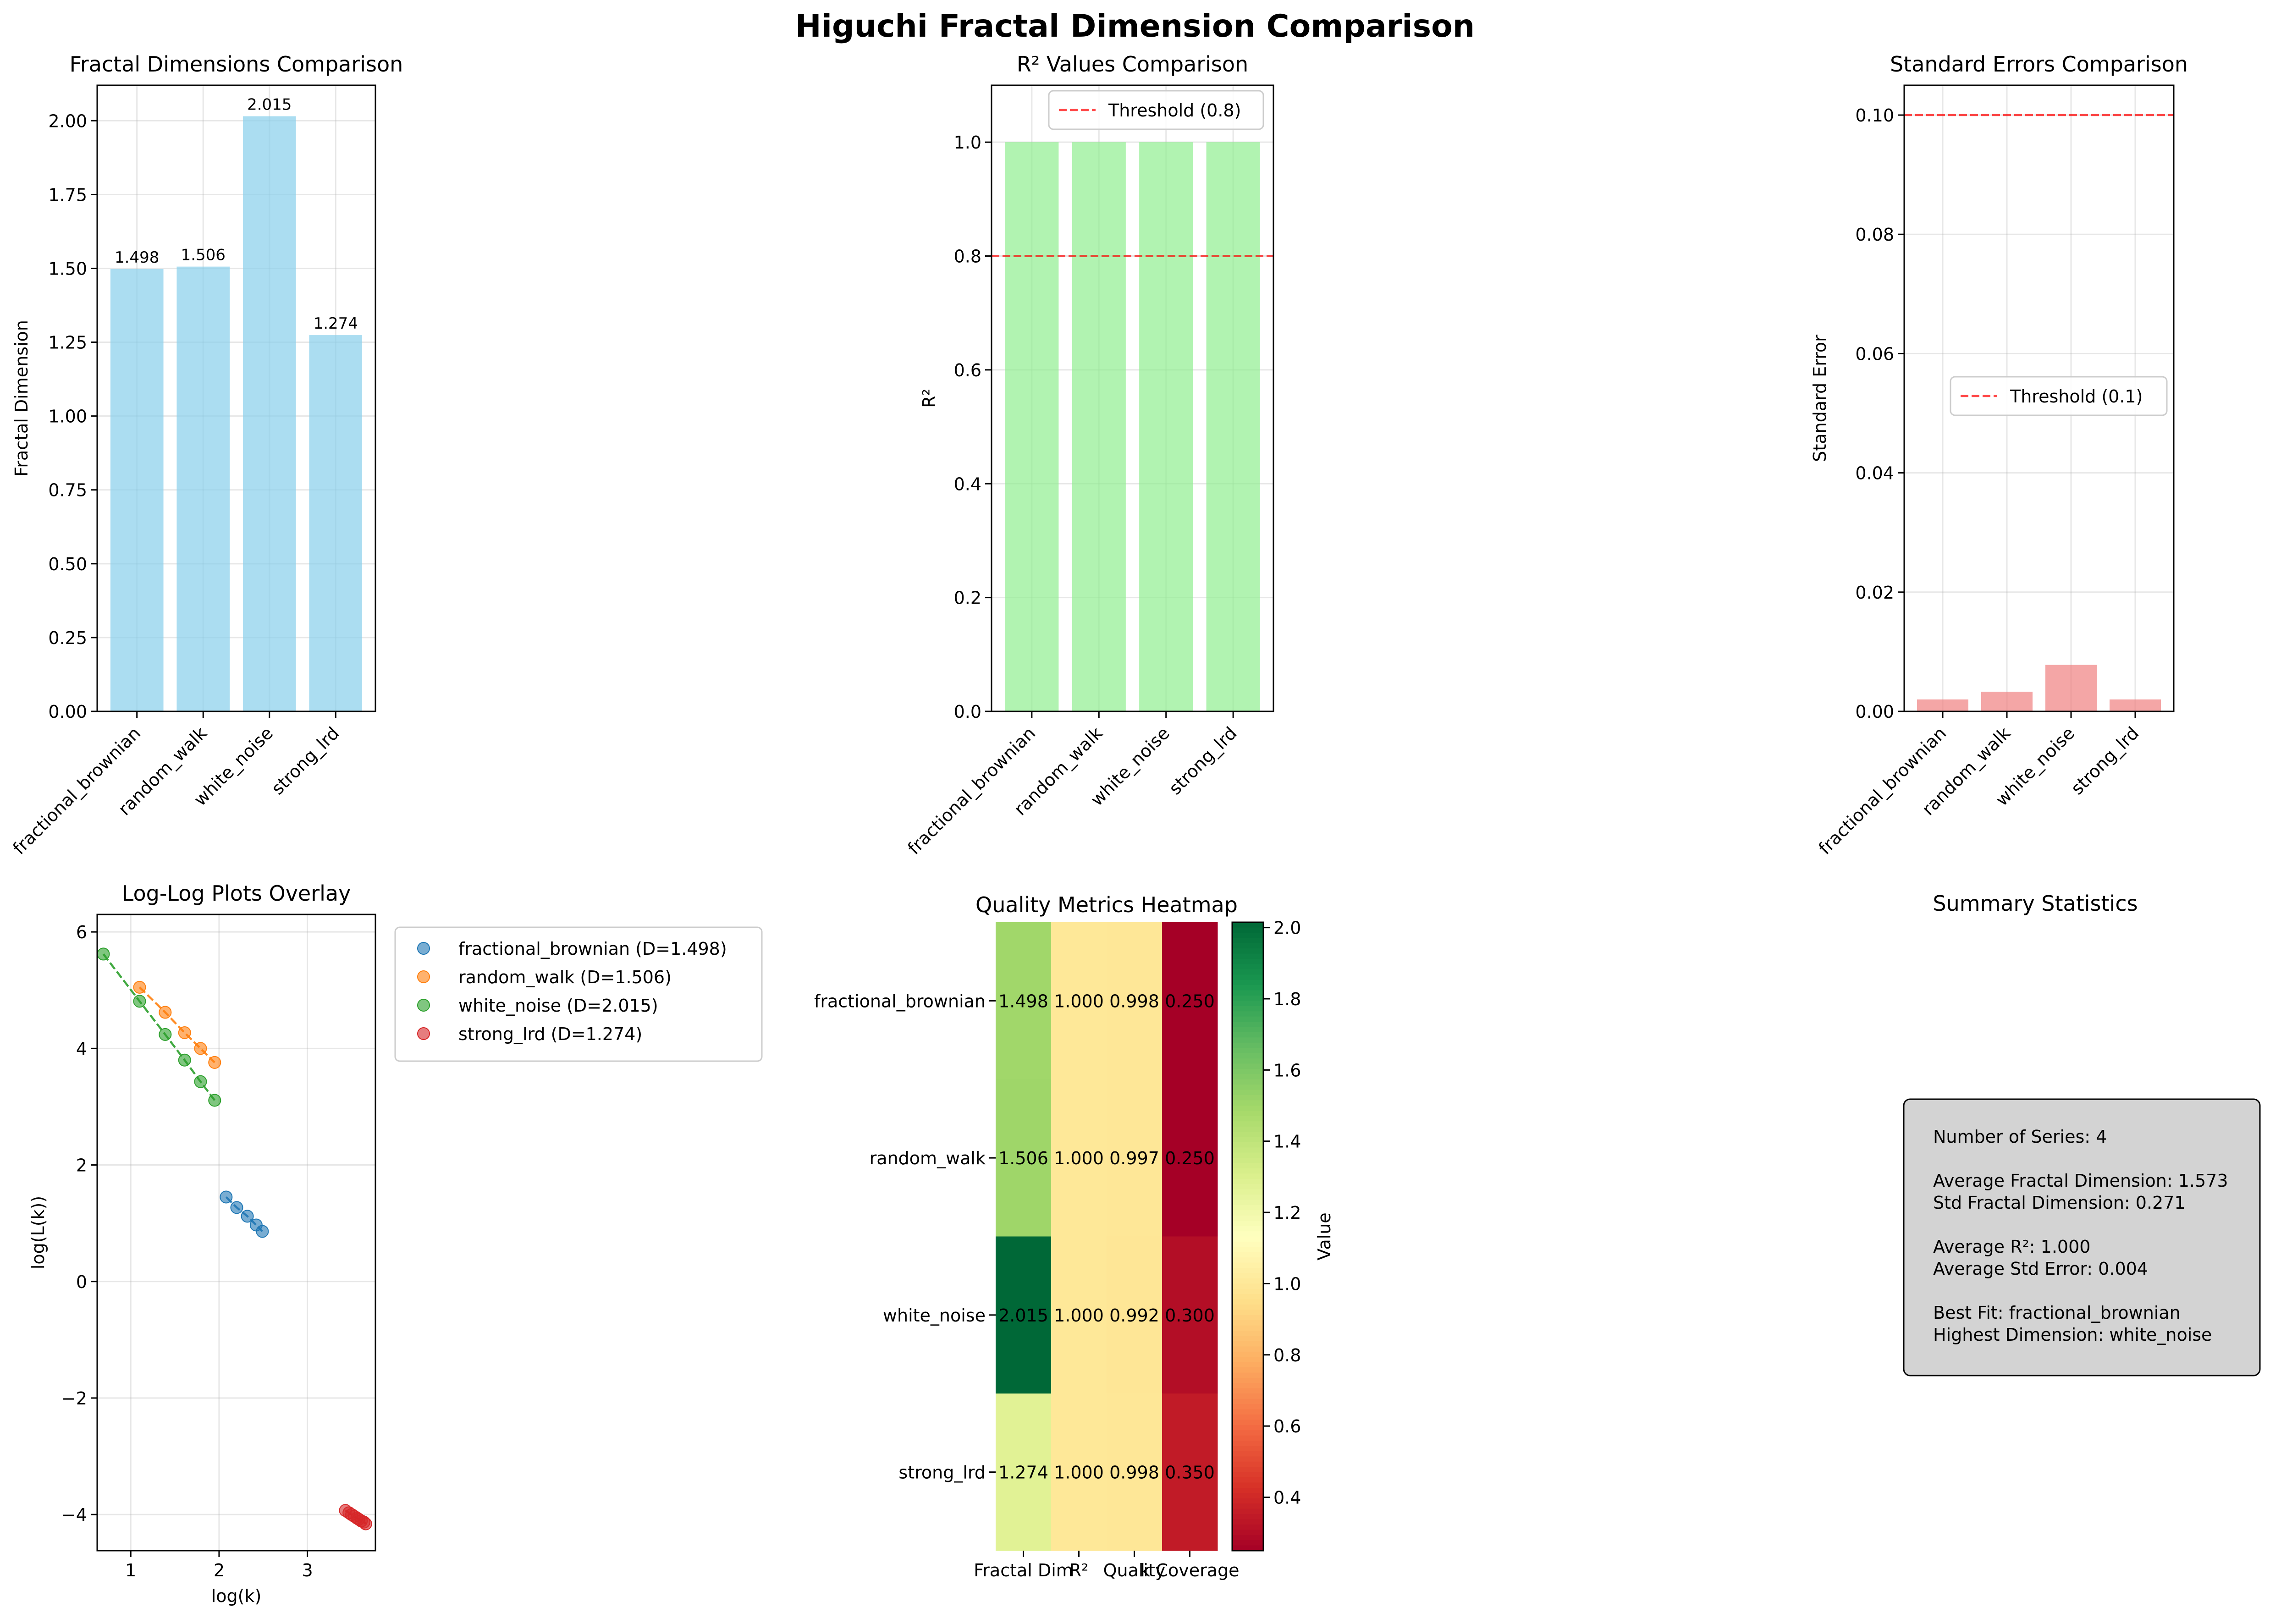  Describe the element at coordinates (1248, 1236) in the screenshot. I see `colorbar-frame` at that location.